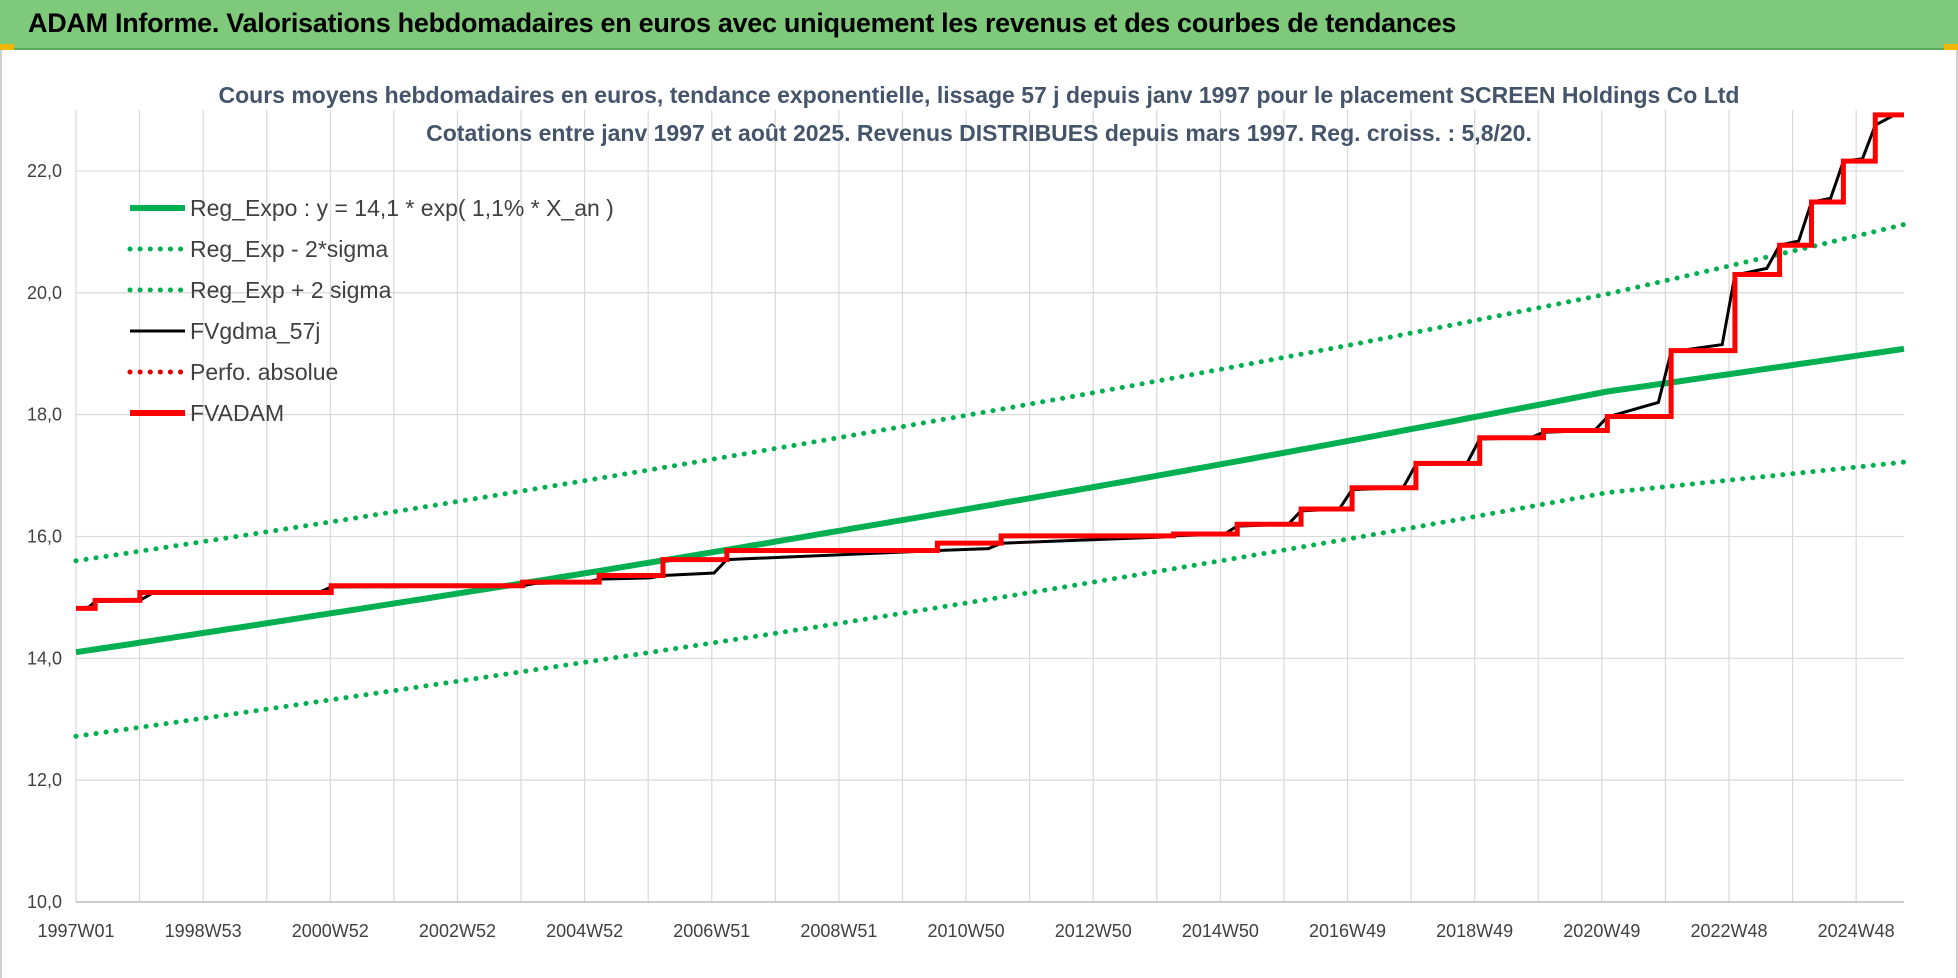  What do you see at coordinates (330, 931) in the screenshot?
I see `x-tick-label: 2000W52` at bounding box center [330, 931].